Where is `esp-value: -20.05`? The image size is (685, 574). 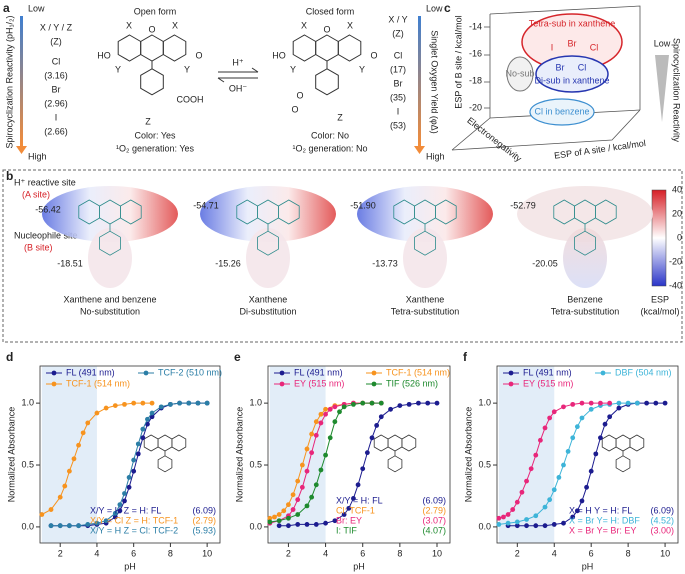 esp-value: -20.05 is located at coordinates (545, 263).